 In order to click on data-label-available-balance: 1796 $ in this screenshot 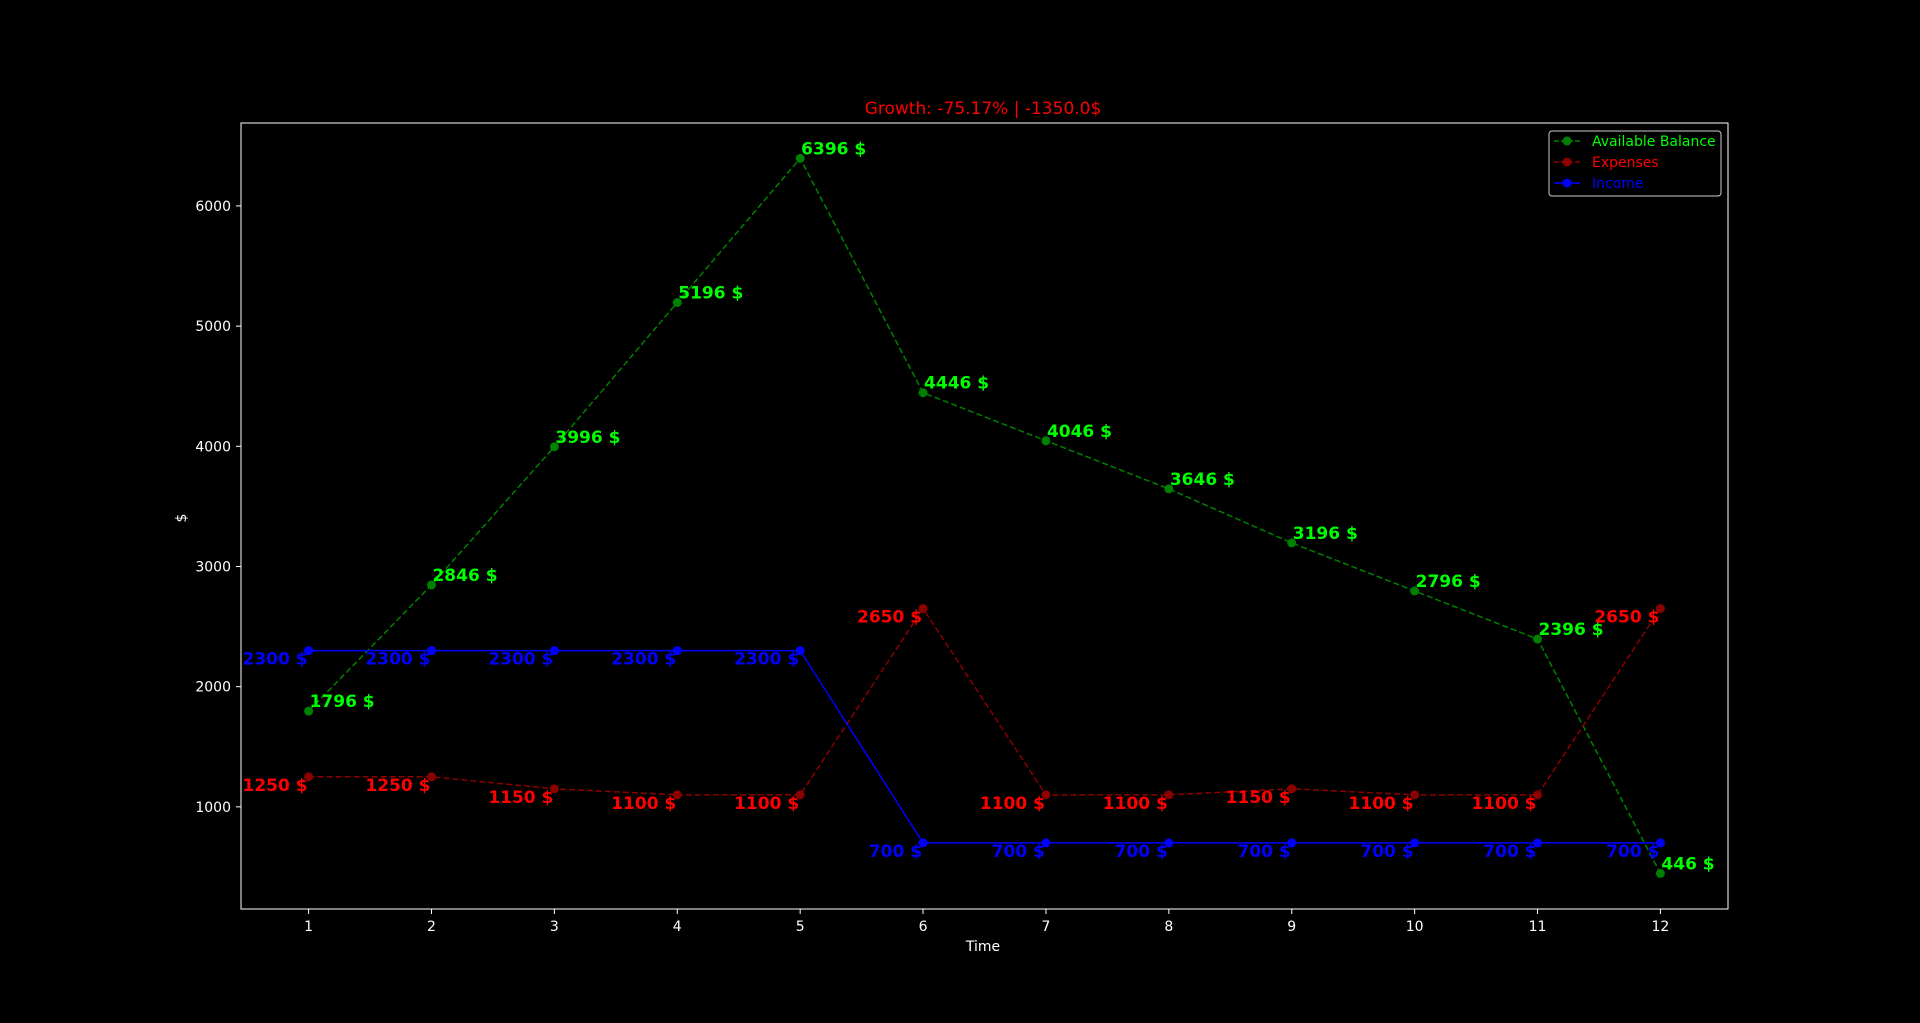, I will do `click(342, 702)`.